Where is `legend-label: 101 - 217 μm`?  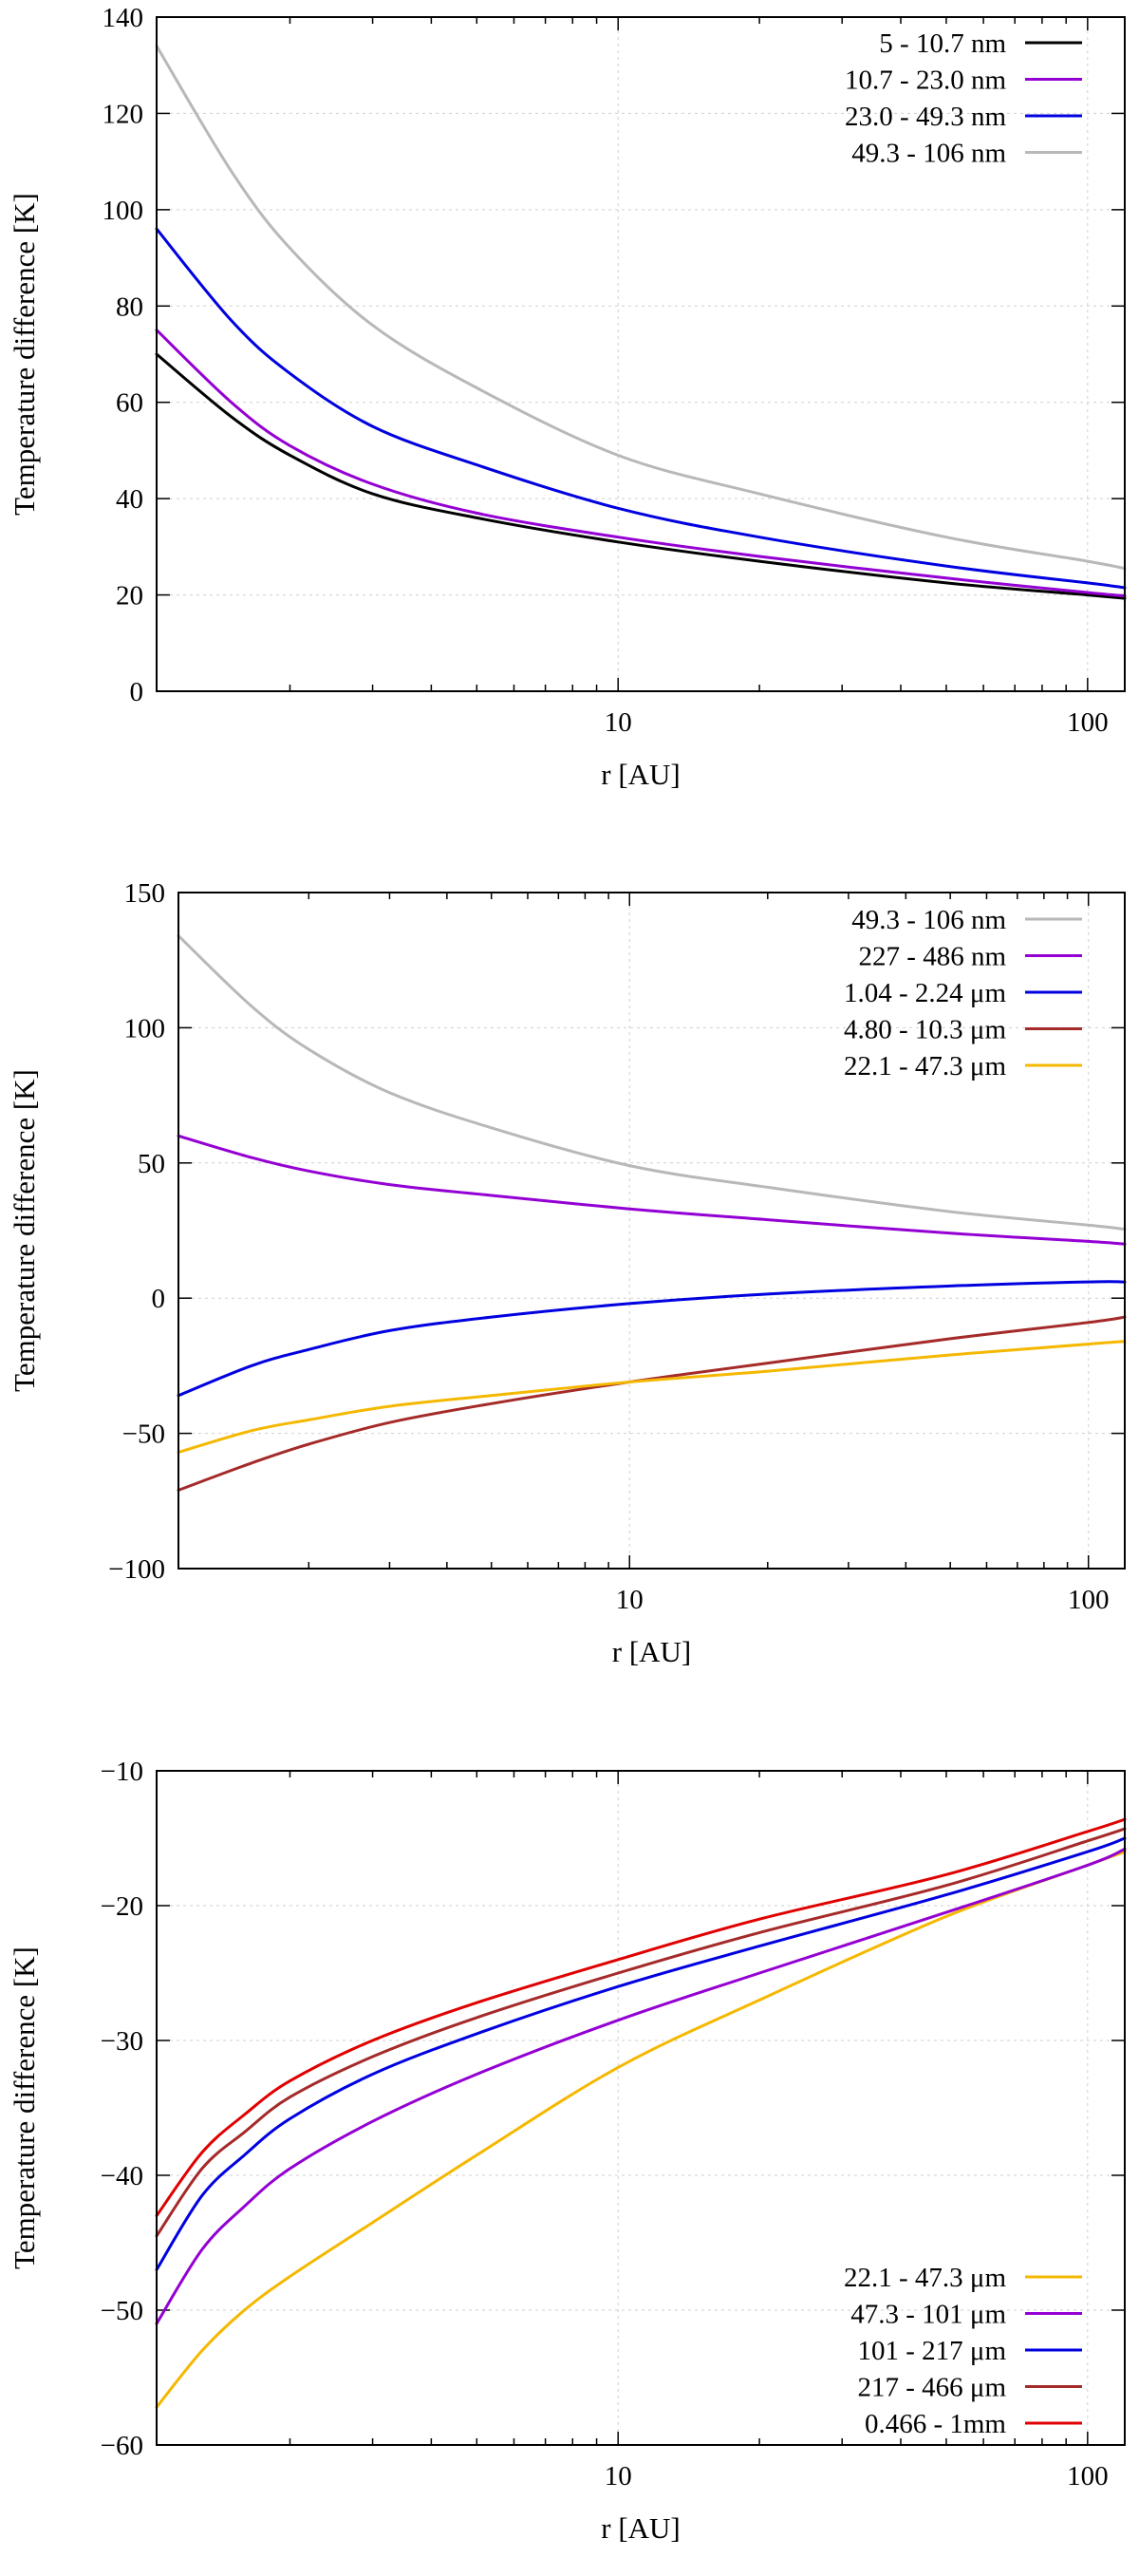
legend-label: 101 - 217 μm is located at coordinates (931, 2351).